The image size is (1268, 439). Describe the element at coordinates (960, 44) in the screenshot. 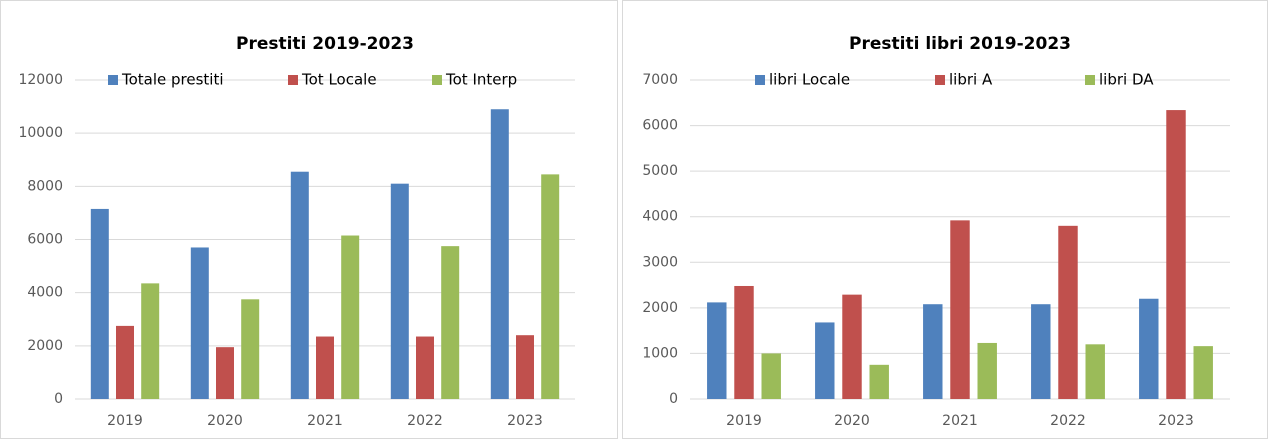

I see `chart-title: Prestiti libri 2019-2023` at that location.